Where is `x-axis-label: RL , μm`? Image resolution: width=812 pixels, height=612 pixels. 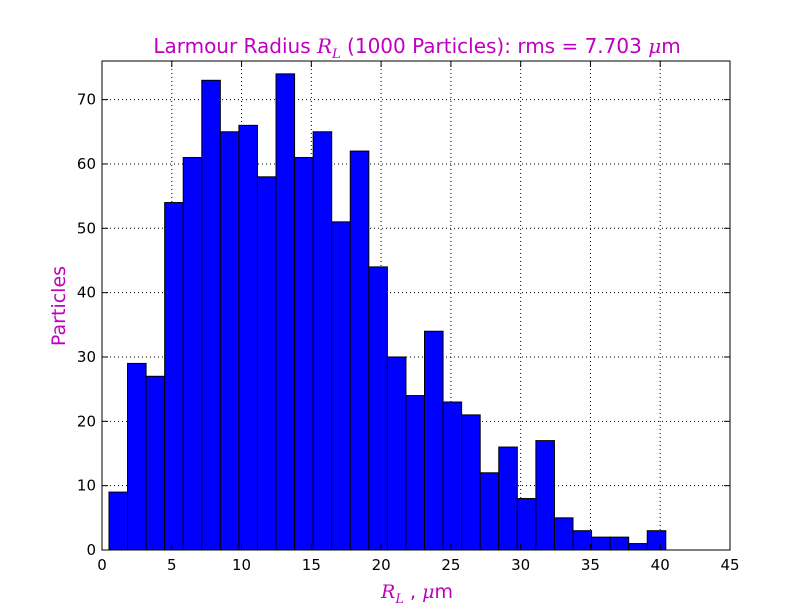
x-axis-label: RL , μm is located at coordinates (416, 594).